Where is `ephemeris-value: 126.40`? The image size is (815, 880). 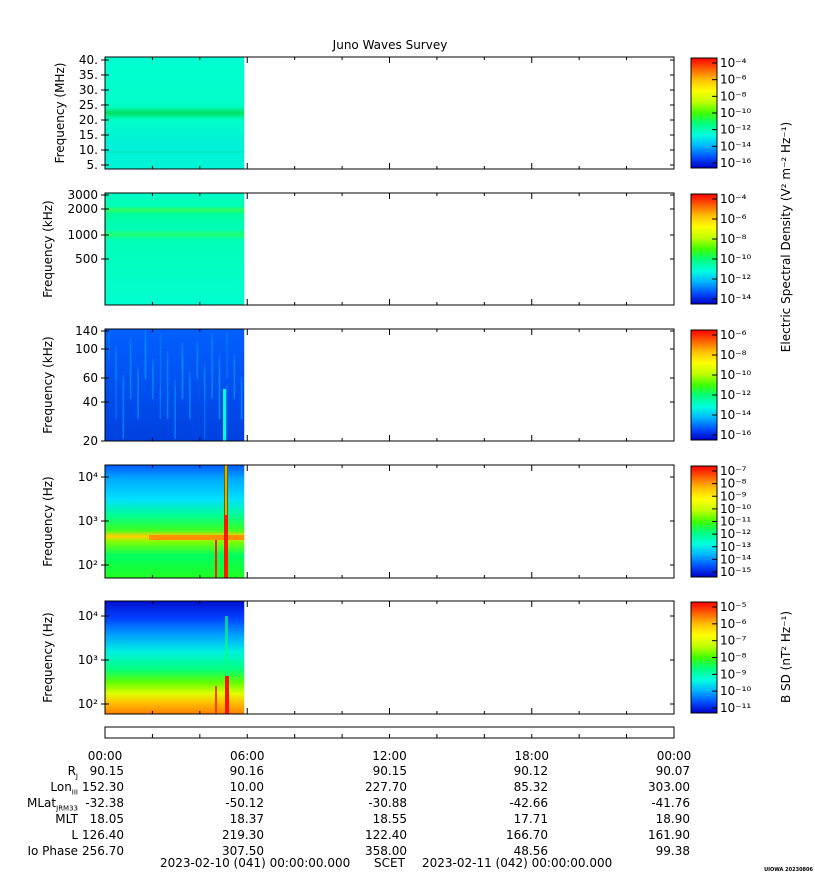
ephemeris-value: 126.40 is located at coordinates (103, 835).